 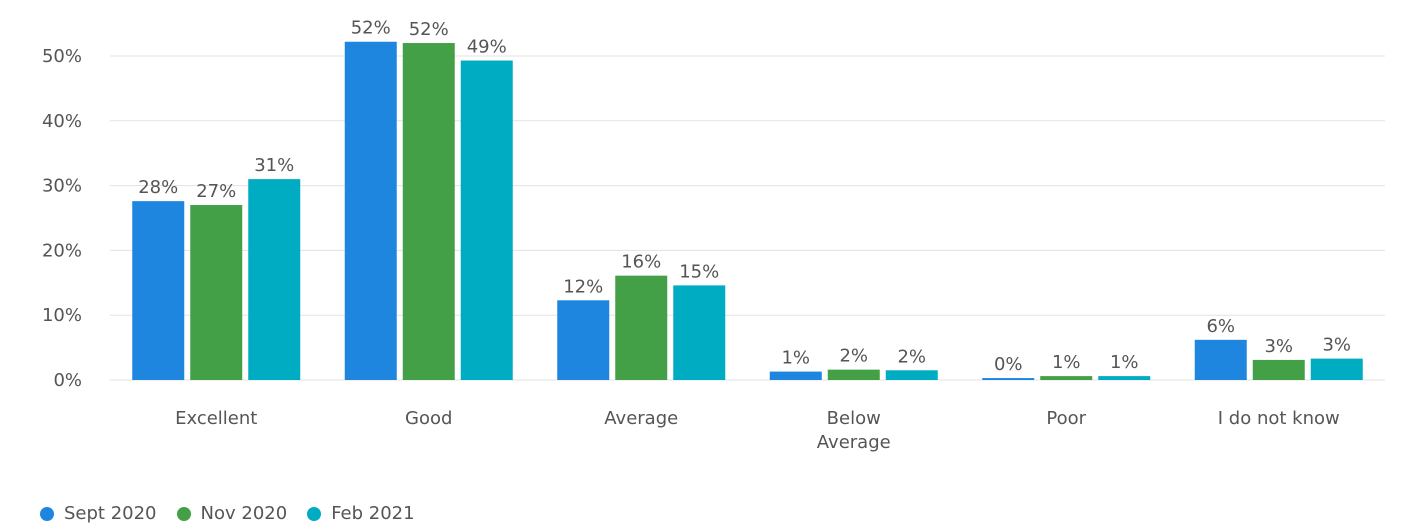 I want to click on data-label: 0%, so click(x=1008, y=364).